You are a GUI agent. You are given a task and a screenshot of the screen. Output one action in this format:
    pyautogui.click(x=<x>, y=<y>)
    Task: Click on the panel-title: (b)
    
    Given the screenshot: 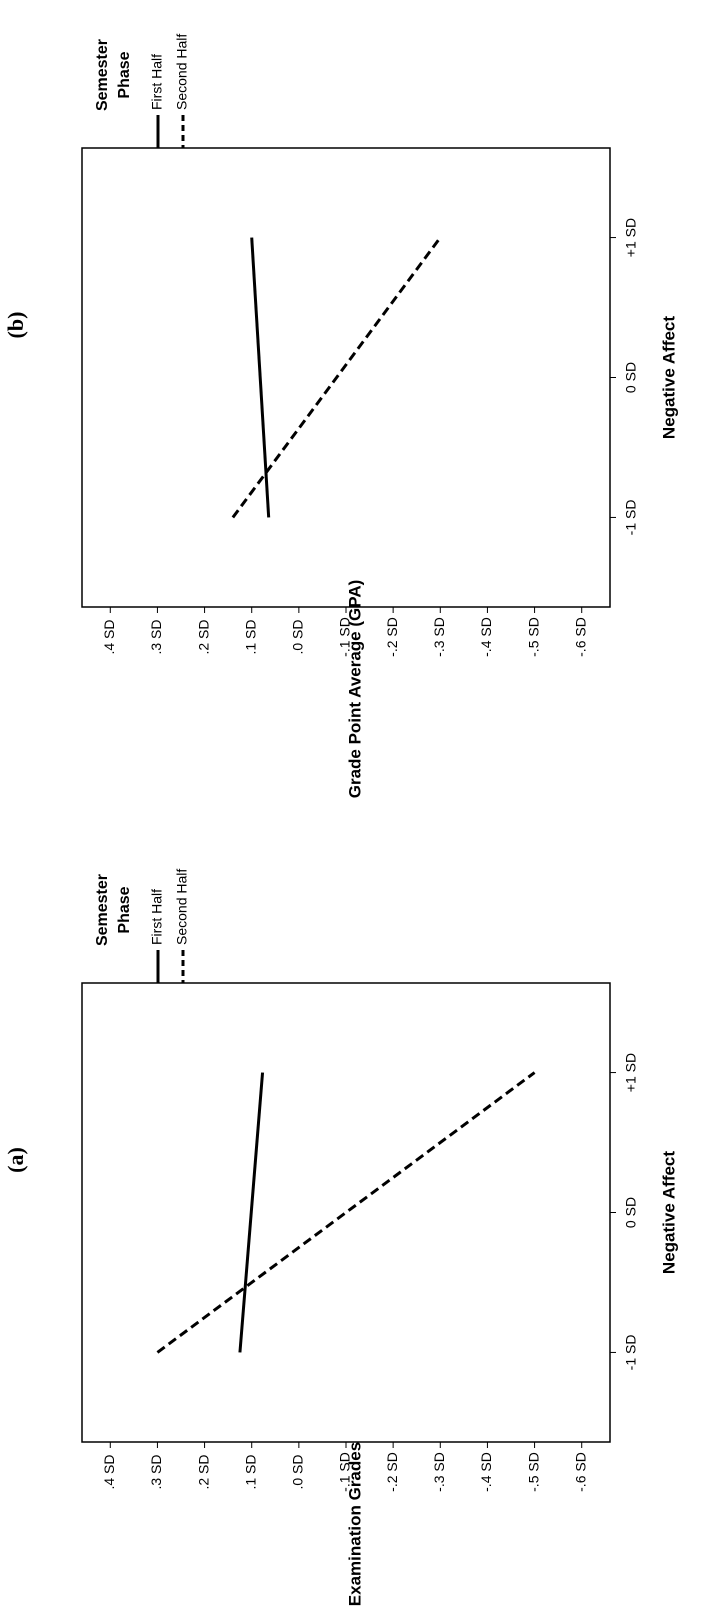 What is the action you would take?
    pyautogui.click(x=15, y=325)
    